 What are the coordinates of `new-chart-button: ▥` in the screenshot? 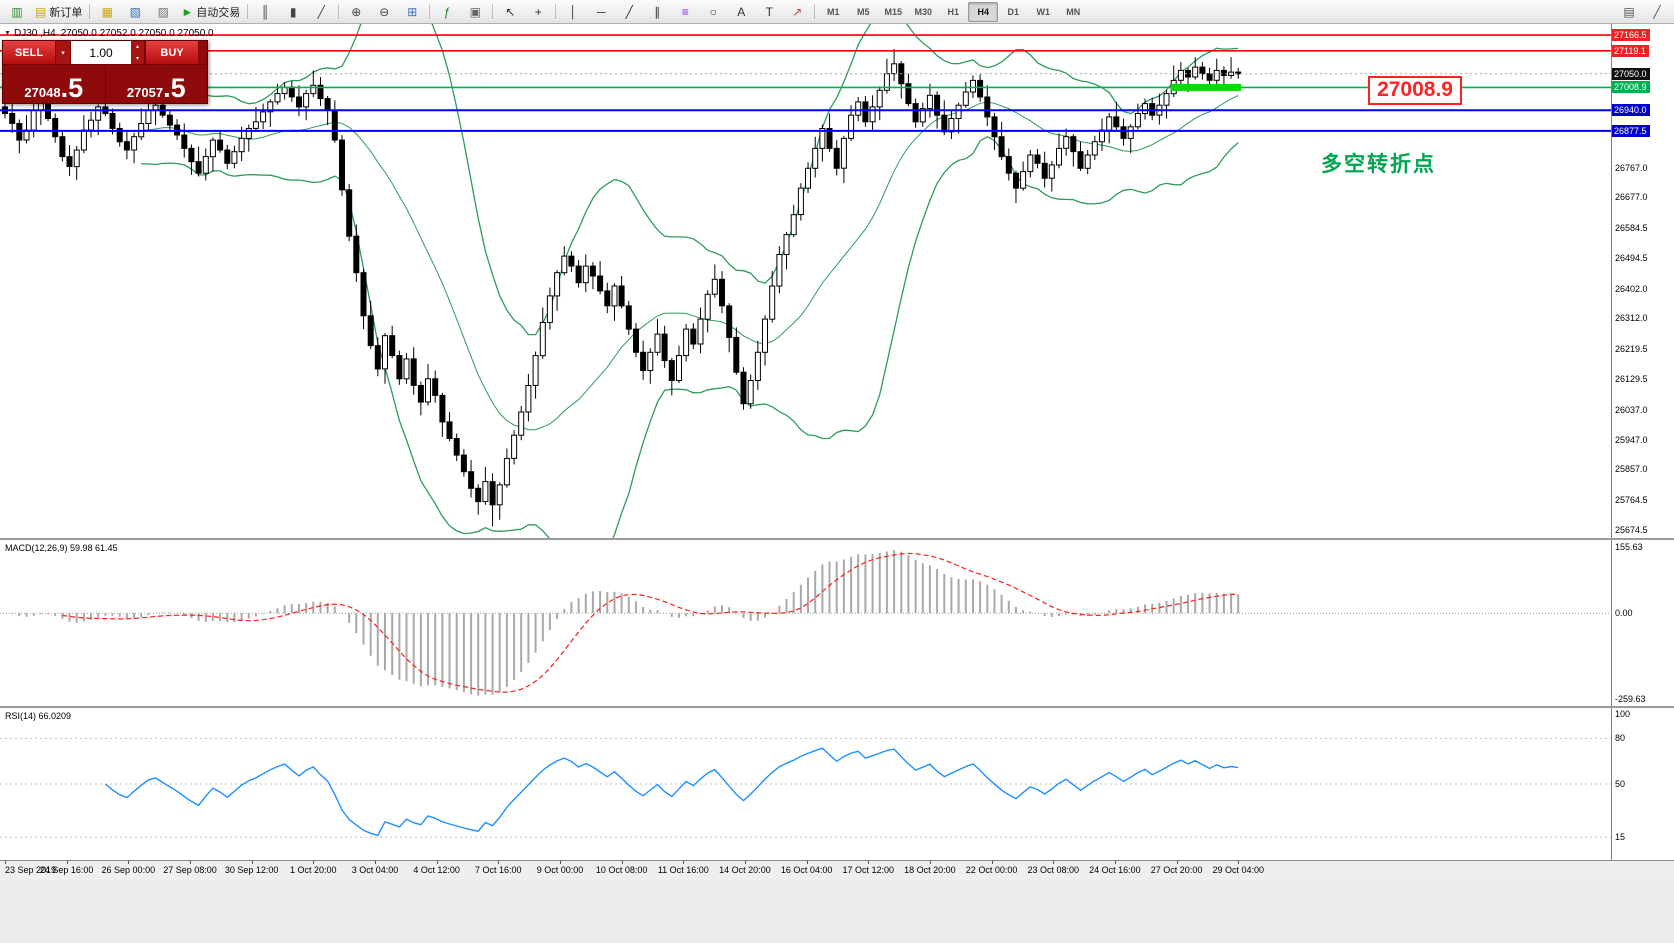 It's located at (17, 12).